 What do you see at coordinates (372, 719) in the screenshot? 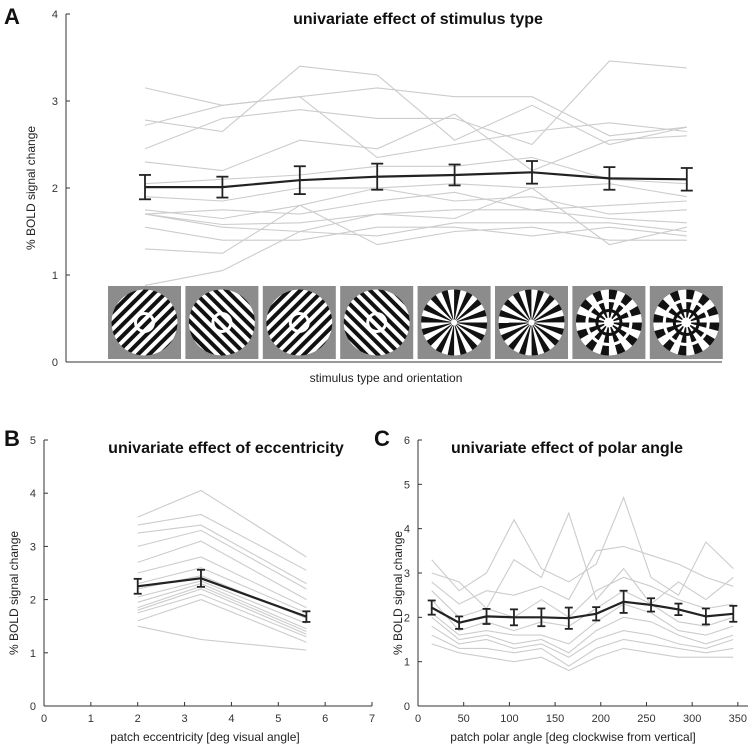
I see `panel-b-x-tick-label: 7` at bounding box center [372, 719].